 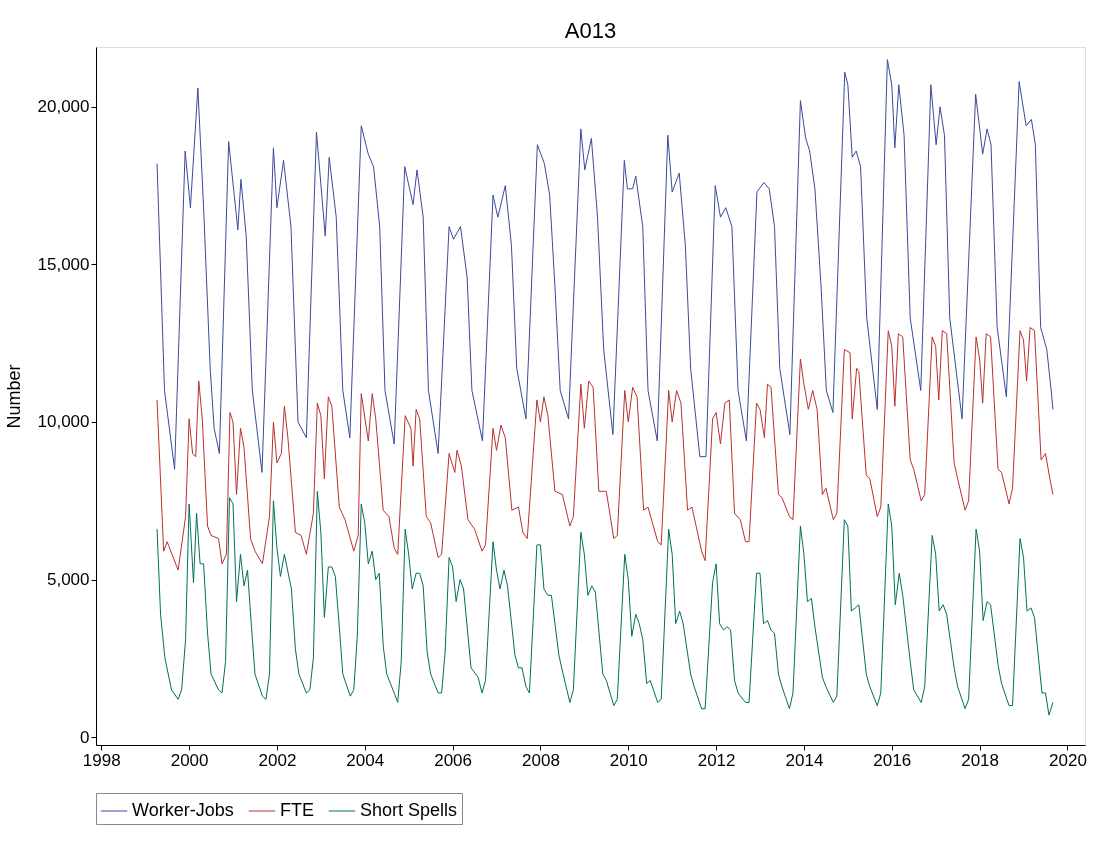 I want to click on x-tick-label: 1998, so click(x=101, y=760).